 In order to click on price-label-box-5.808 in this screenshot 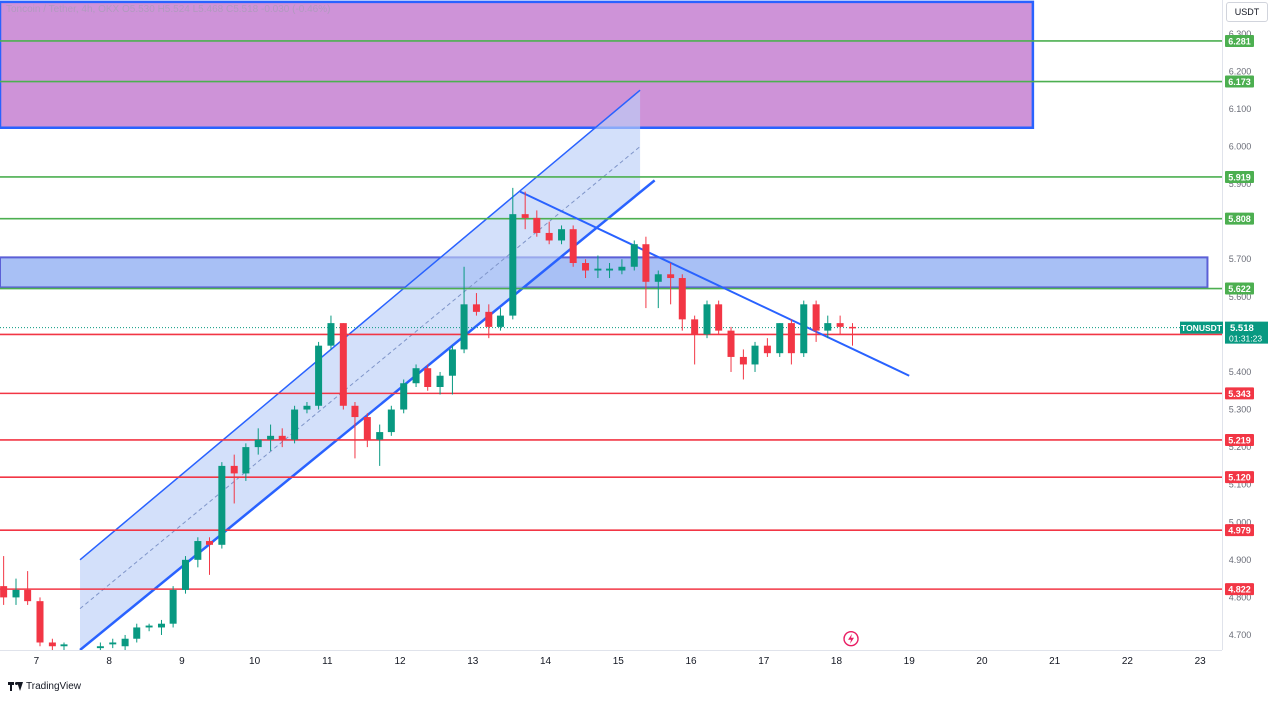, I will do `click(1239, 218)`.